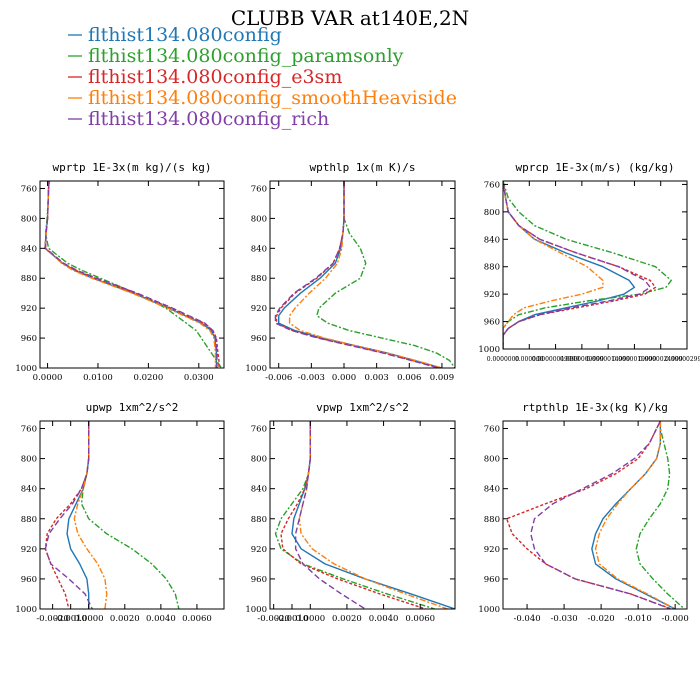 This screenshot has height=700, width=700. Describe the element at coordinates (292, 619) in the screenshot. I see `panel-5-xtick-label-2: -0.0010` at that location.